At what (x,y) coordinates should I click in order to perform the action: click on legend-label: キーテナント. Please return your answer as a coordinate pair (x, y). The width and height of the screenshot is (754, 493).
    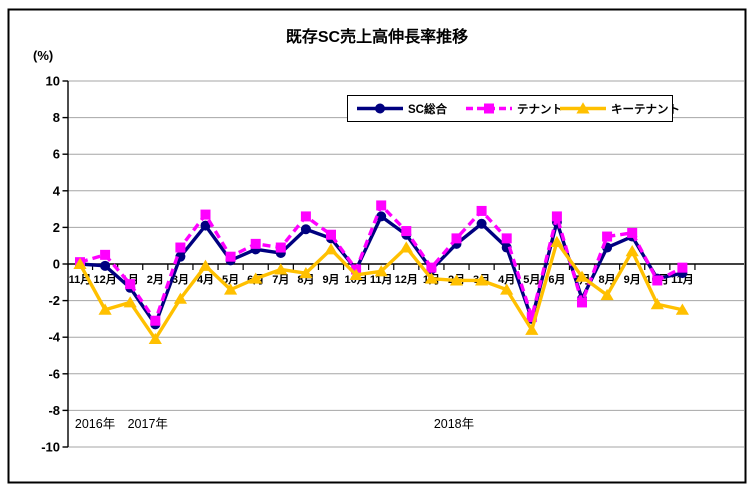
    Looking at the image, I should click on (645, 109).